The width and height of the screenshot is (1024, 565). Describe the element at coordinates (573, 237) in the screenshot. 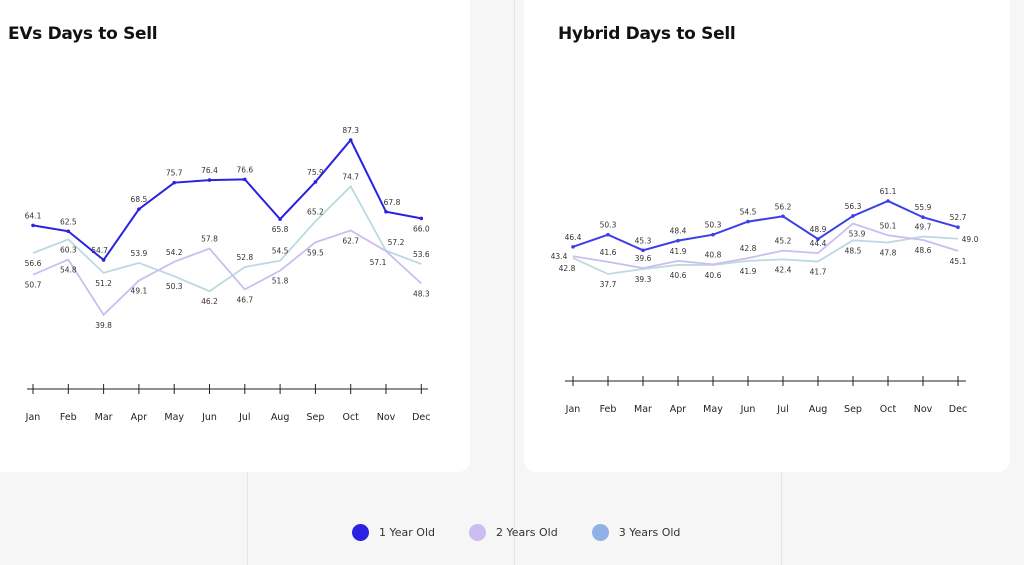

I see `data-label: 46.4` at that location.